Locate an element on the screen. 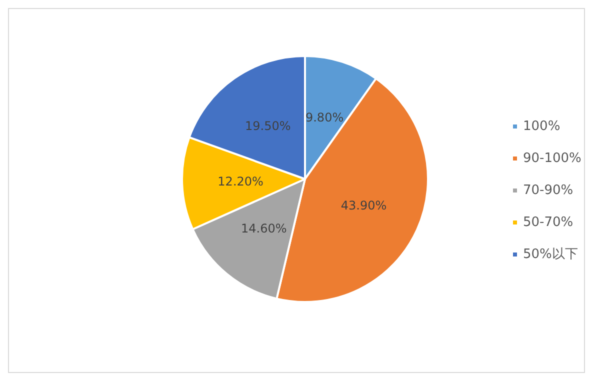 The height and width of the screenshot is (381, 593). legend-label: 90-100% is located at coordinates (552, 158).